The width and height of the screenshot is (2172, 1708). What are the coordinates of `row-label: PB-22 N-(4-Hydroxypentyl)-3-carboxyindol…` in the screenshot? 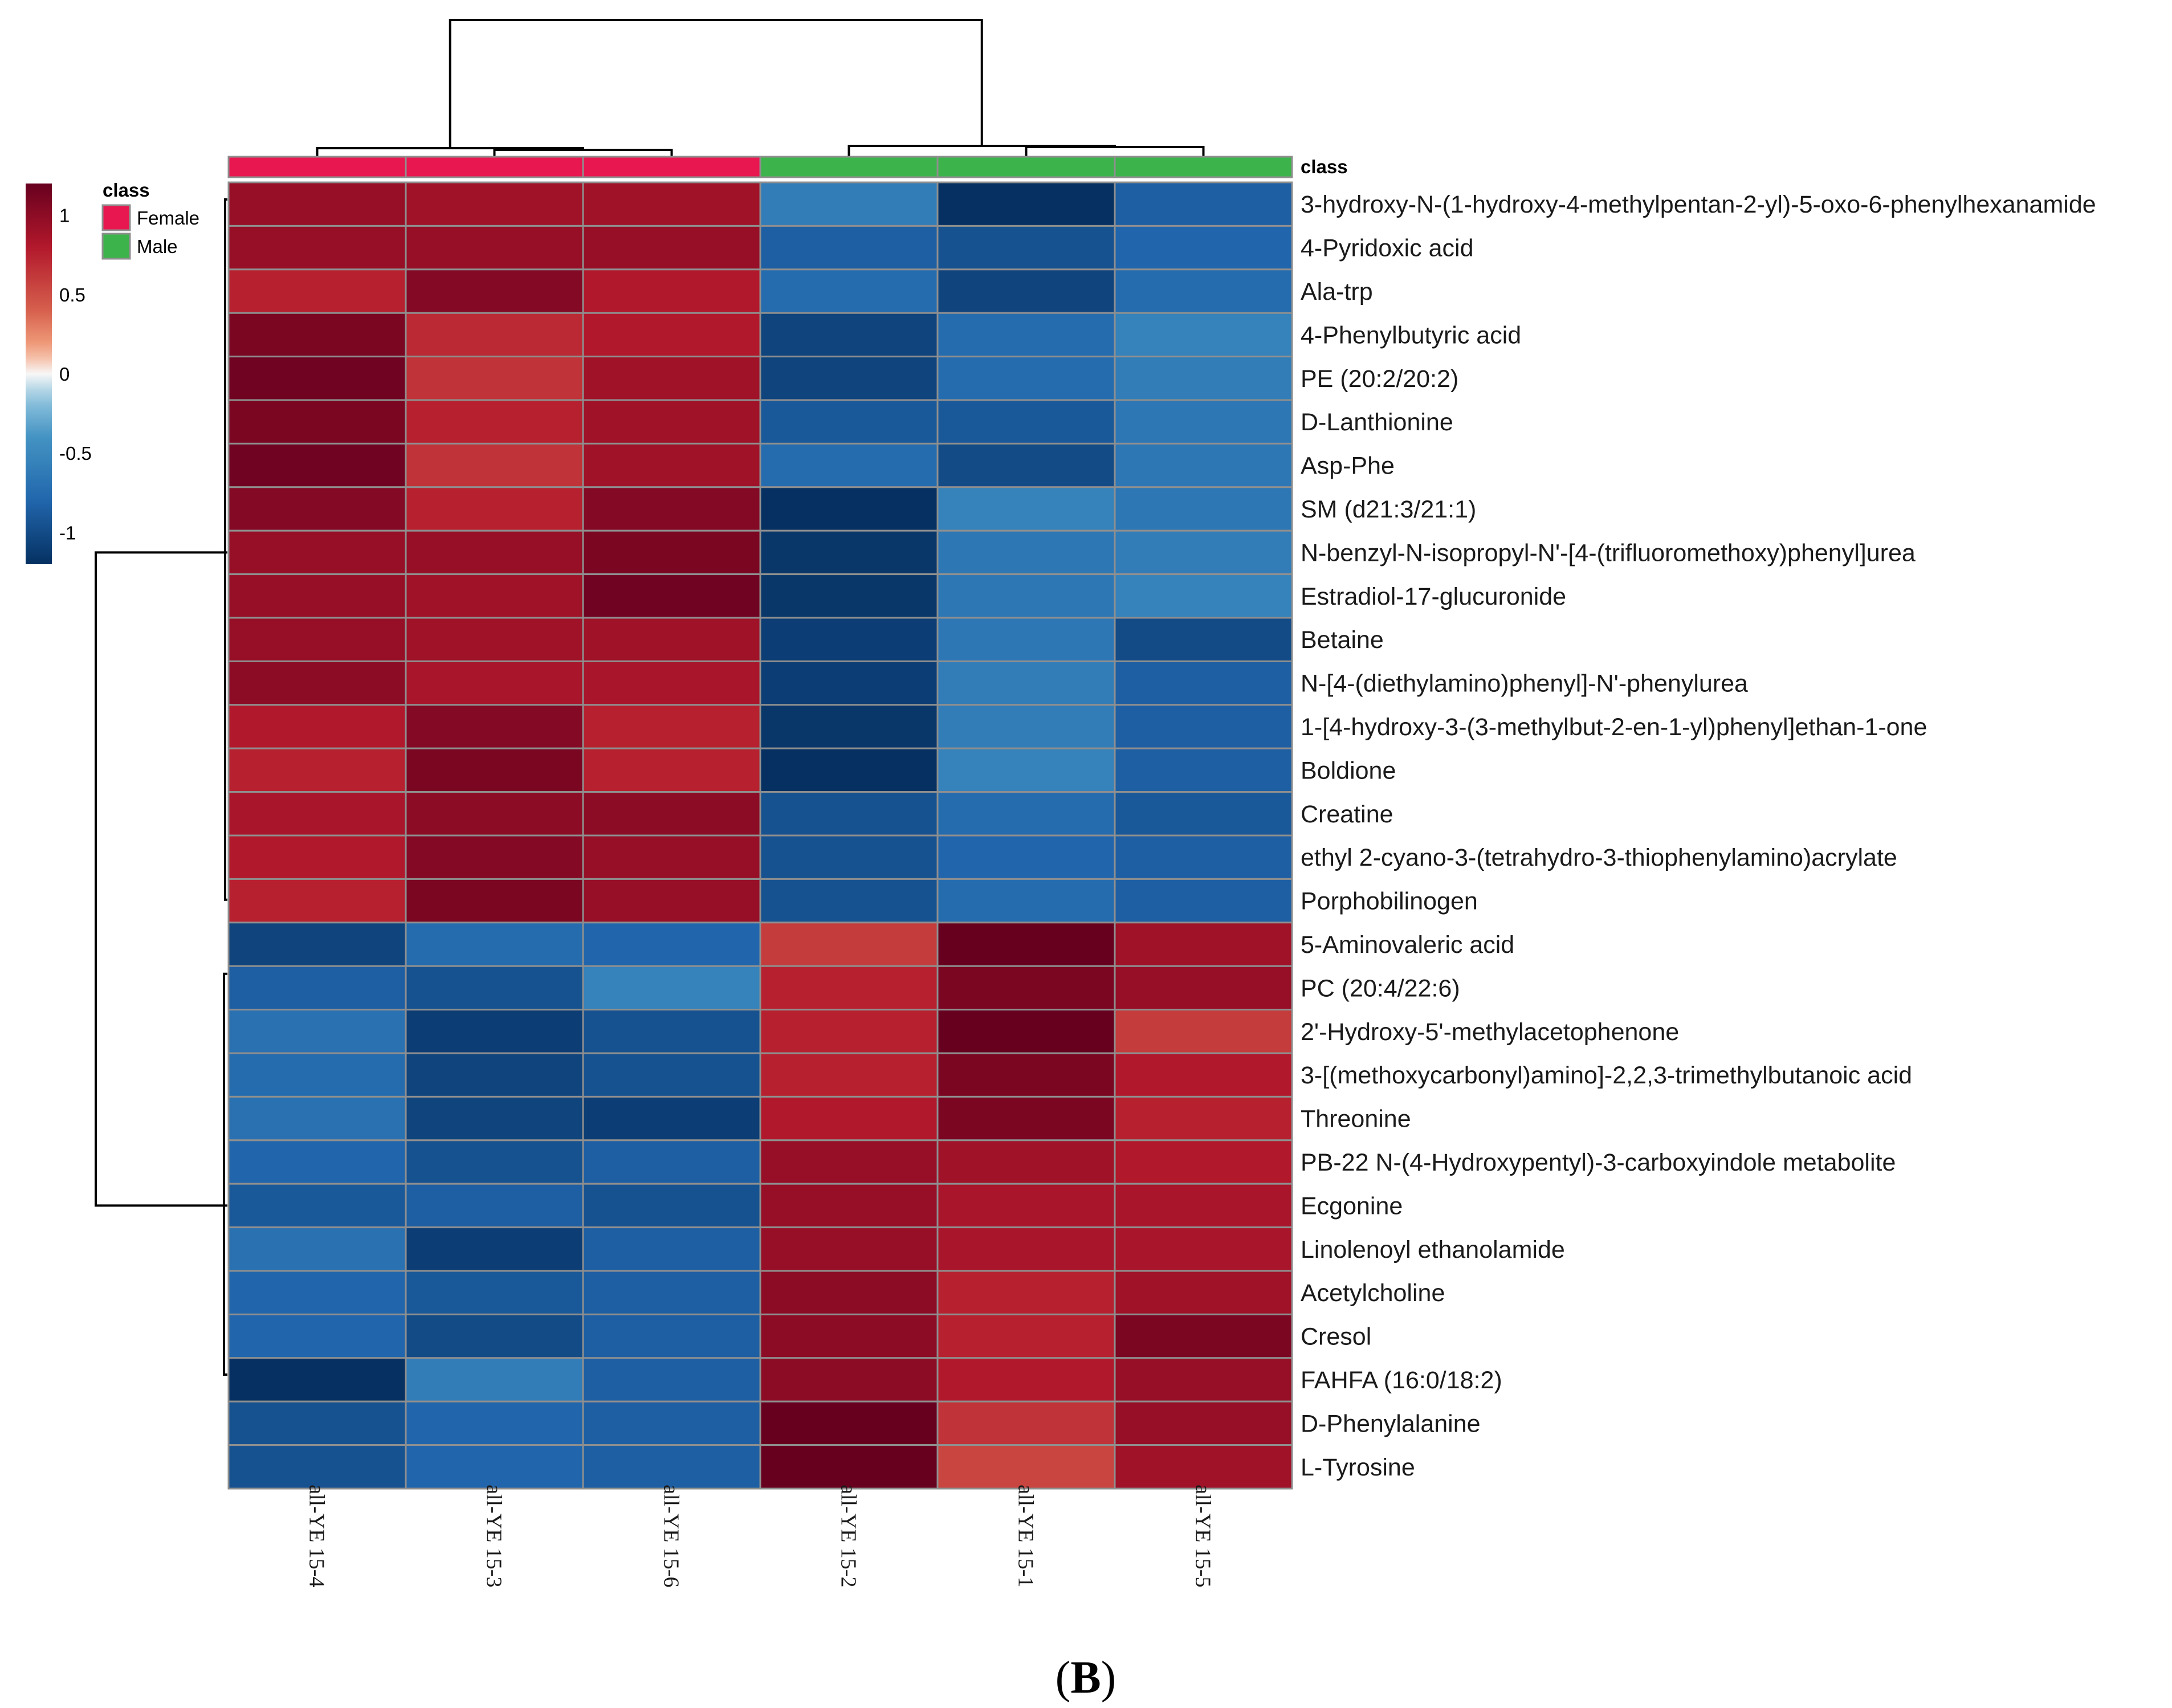 It's located at (1598, 1162).